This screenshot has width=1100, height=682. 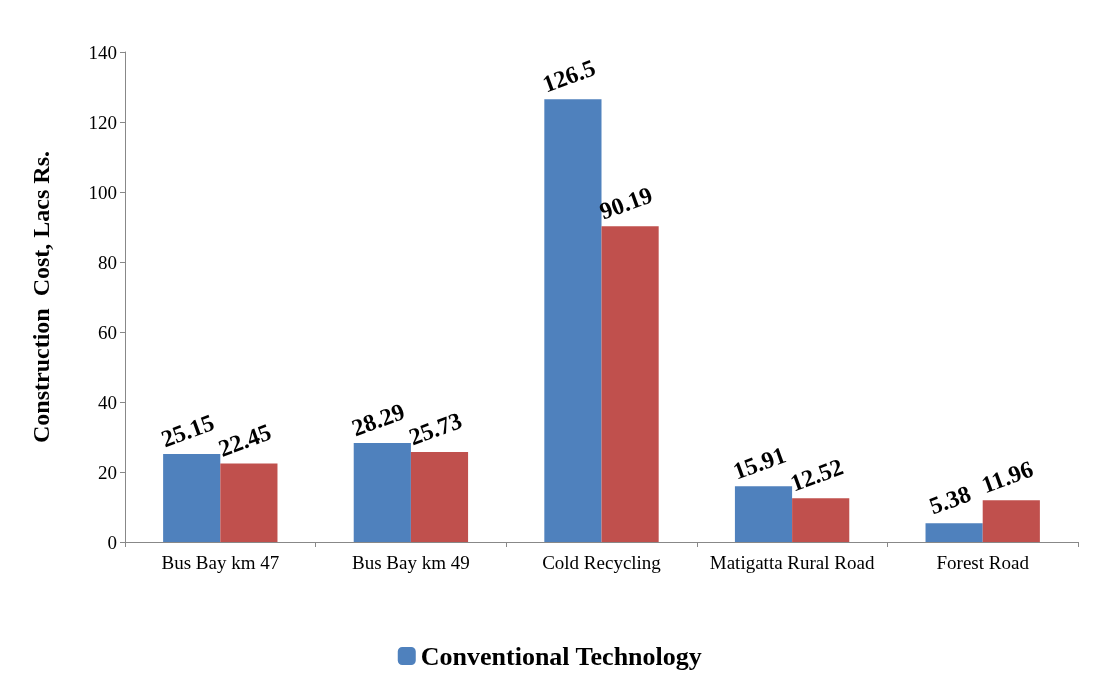 What do you see at coordinates (107, 402) in the screenshot?
I see `y-tick-label: 40` at bounding box center [107, 402].